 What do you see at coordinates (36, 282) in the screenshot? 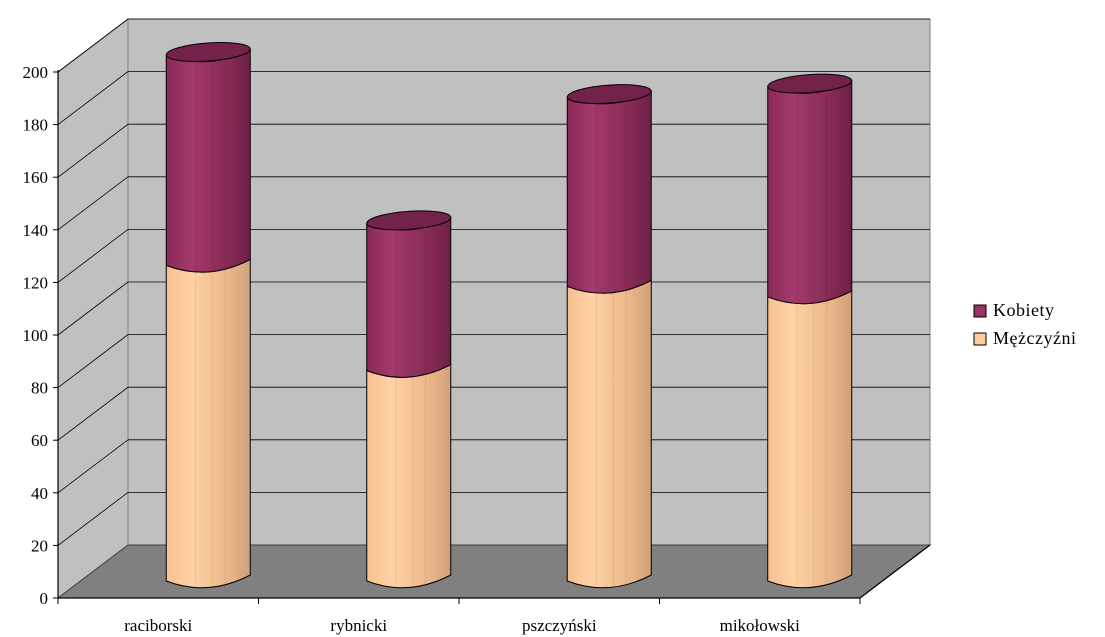
I see `y-tick-label: 120` at bounding box center [36, 282].